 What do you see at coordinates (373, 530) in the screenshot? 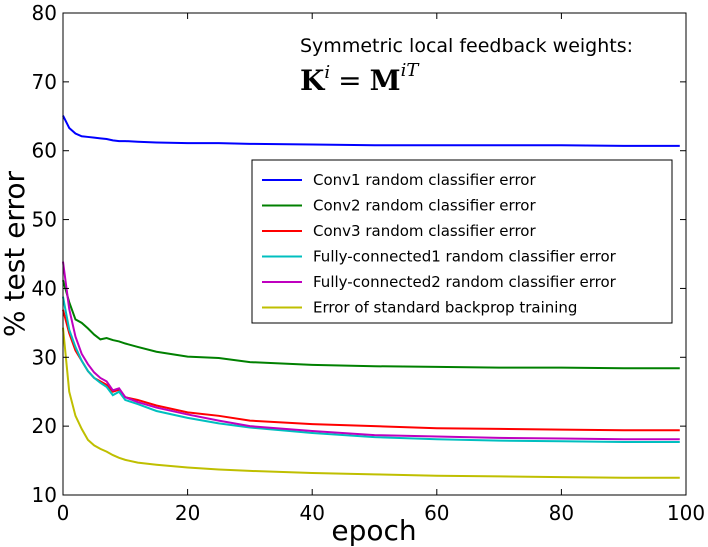
I see `x-axis-label: epoch` at bounding box center [373, 530].